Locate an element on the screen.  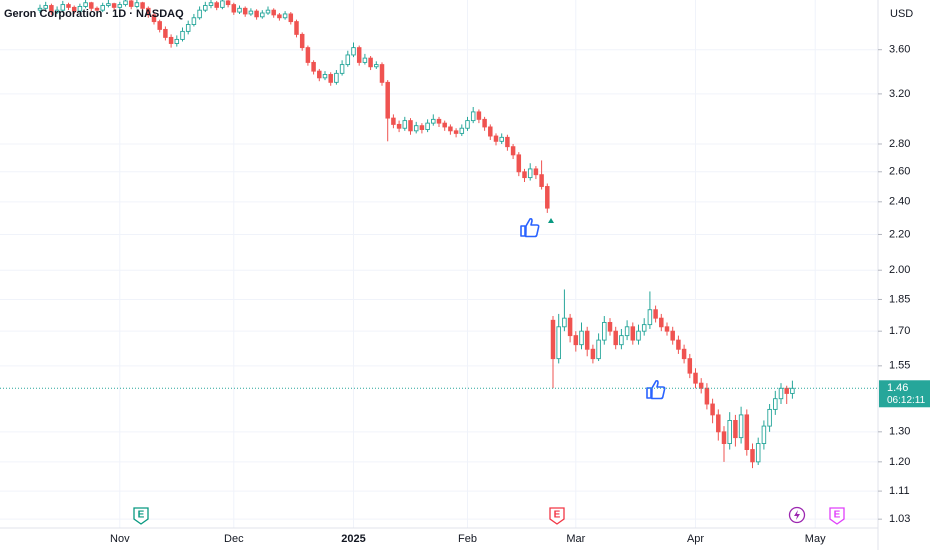
y-tick-label: 1.85 is located at coordinates (899, 299).